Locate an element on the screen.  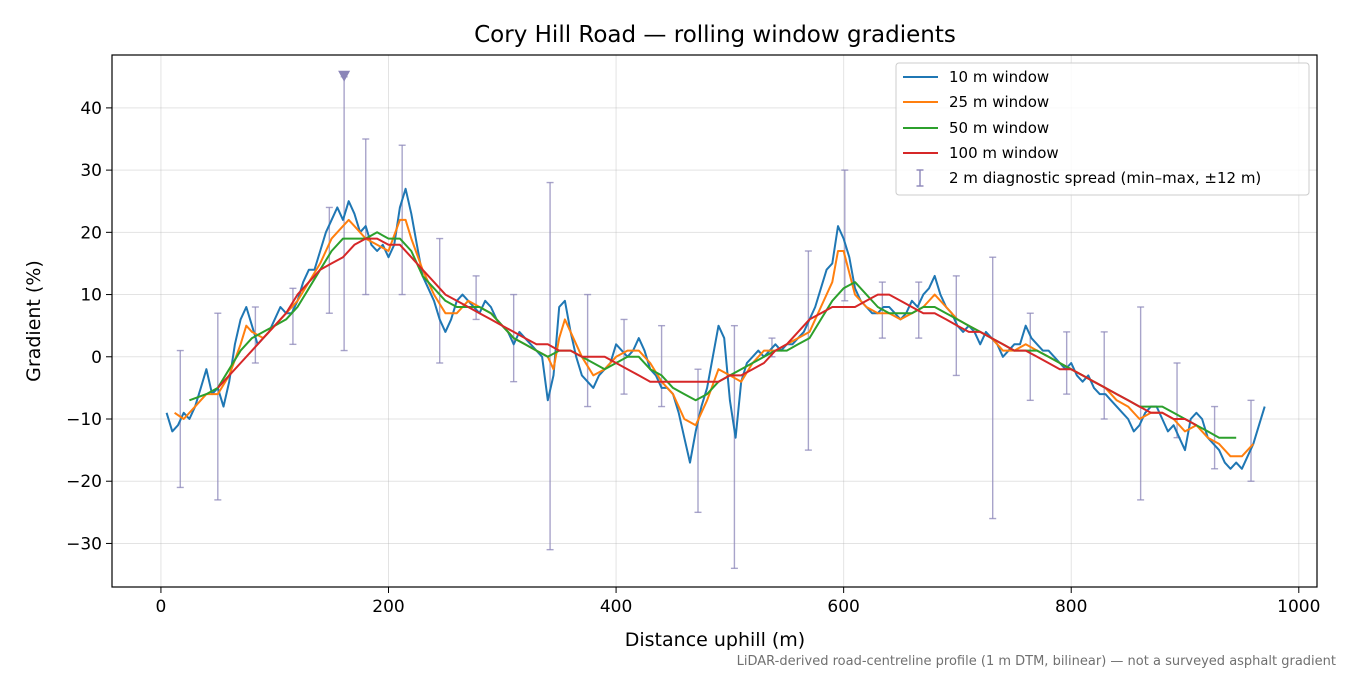
clipped-marker is located at coordinates (344, 76).